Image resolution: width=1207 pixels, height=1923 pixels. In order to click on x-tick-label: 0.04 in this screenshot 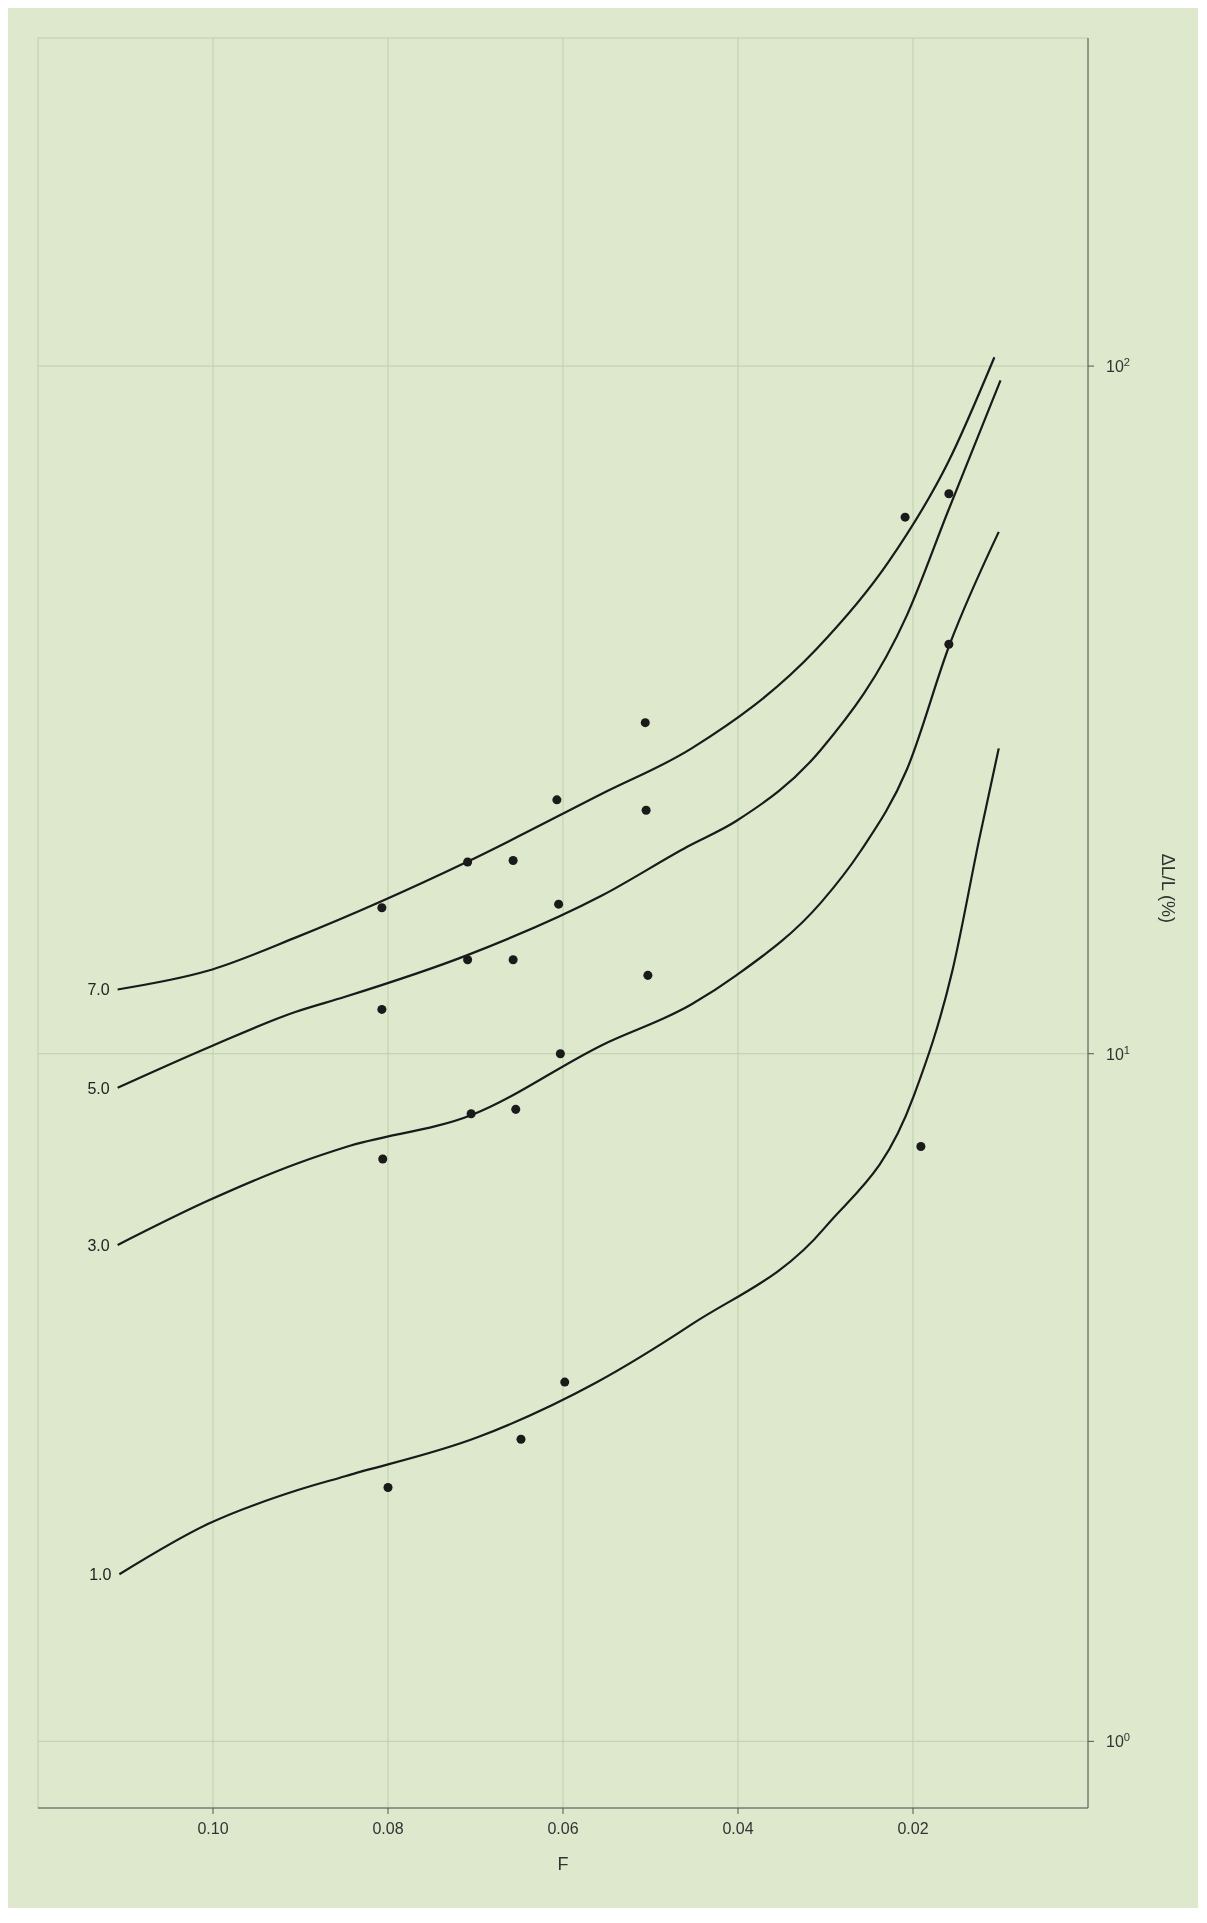, I will do `click(738, 1828)`.